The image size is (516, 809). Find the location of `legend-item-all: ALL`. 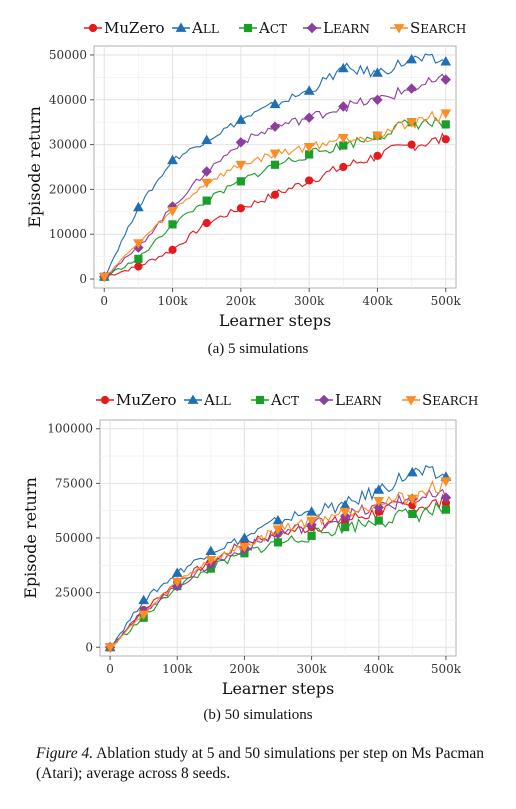

legend-item-all: ALL is located at coordinates (195, 28).